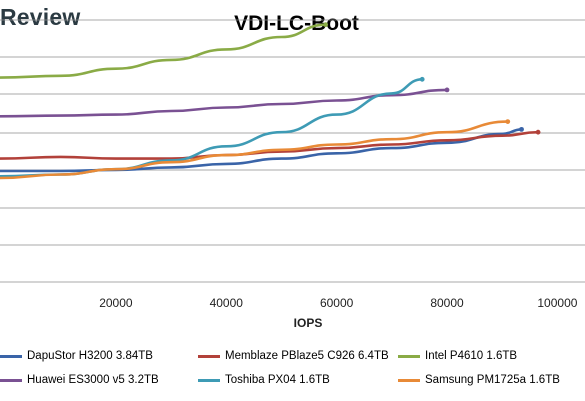 This screenshot has height=401, width=585. What do you see at coordinates (40, 17) in the screenshot?
I see `brand-logo-text: Review` at bounding box center [40, 17].